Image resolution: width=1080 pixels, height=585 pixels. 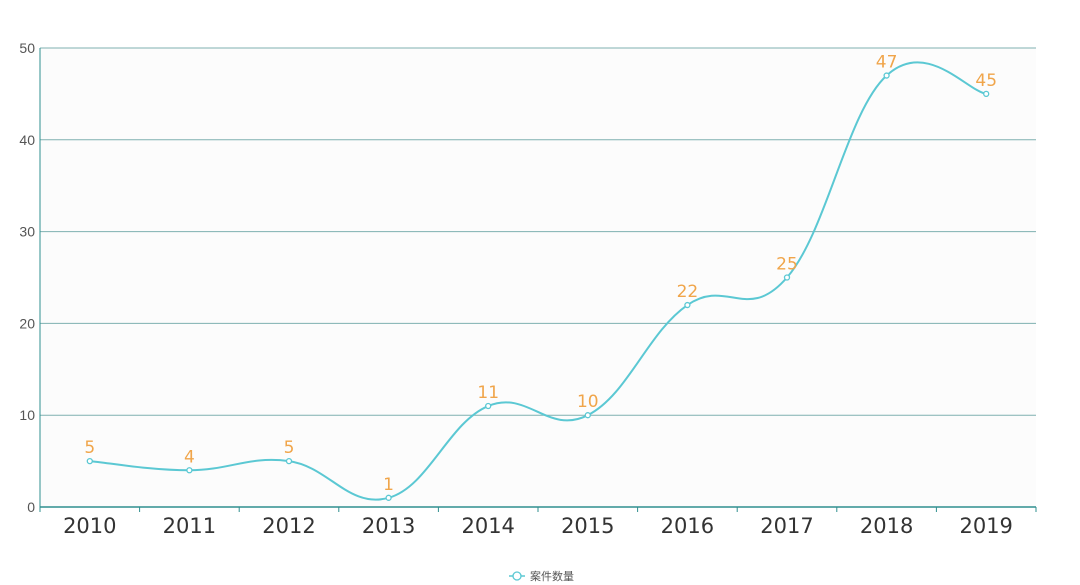 What do you see at coordinates (27, 232) in the screenshot?
I see `y-tick-label: 30` at bounding box center [27, 232].